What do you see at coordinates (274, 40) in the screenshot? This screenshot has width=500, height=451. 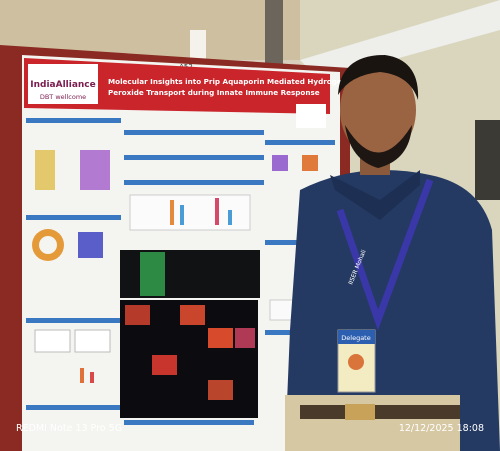 I see `pillar` at bounding box center [274, 40].